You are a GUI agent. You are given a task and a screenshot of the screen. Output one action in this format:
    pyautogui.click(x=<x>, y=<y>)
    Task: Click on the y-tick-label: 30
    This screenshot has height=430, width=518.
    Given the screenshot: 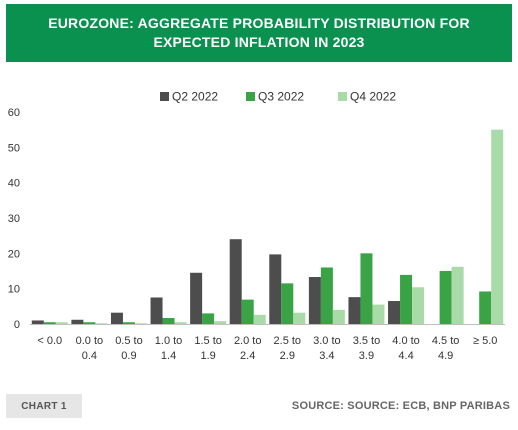 What is the action you would take?
    pyautogui.click(x=14, y=219)
    